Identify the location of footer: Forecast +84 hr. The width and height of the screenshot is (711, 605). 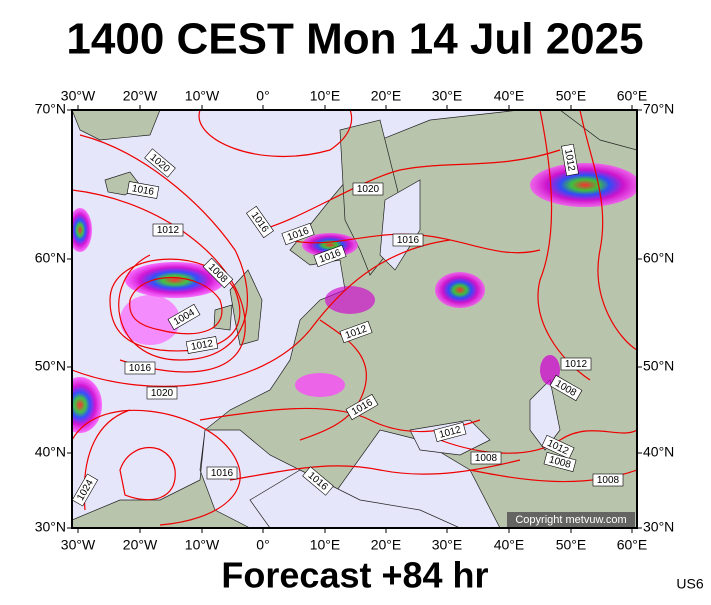
(354, 575).